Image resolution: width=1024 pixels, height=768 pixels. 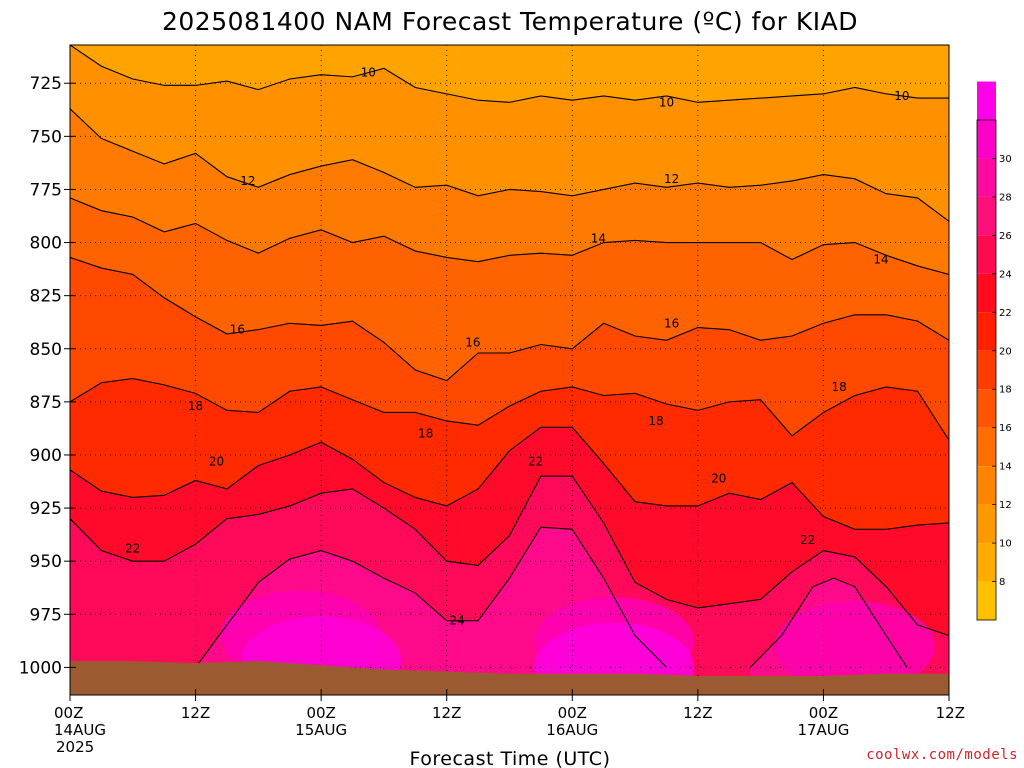 What do you see at coordinates (1005, 428) in the screenshot?
I see `colorbar-label-16: 16` at bounding box center [1005, 428].